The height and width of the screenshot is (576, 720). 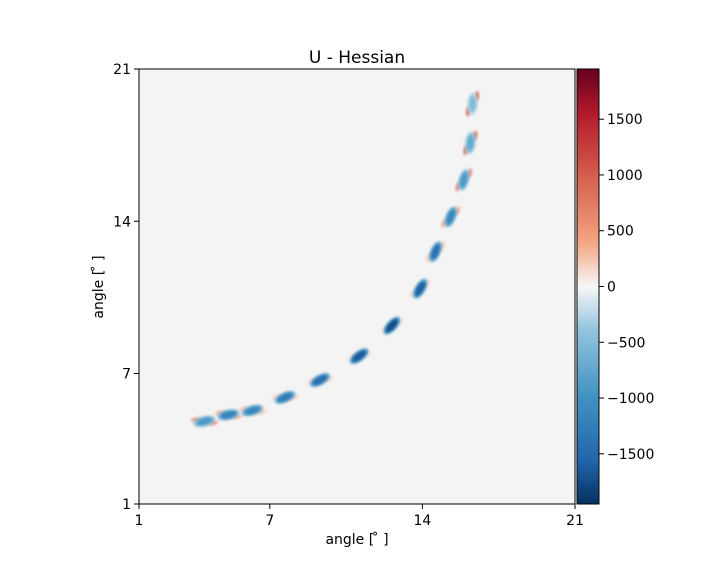 What do you see at coordinates (626, 287) in the screenshot?
I see `colorbar-ticks: 1500 1000 500 0 −500 −1000 −1500` at bounding box center [626, 287].